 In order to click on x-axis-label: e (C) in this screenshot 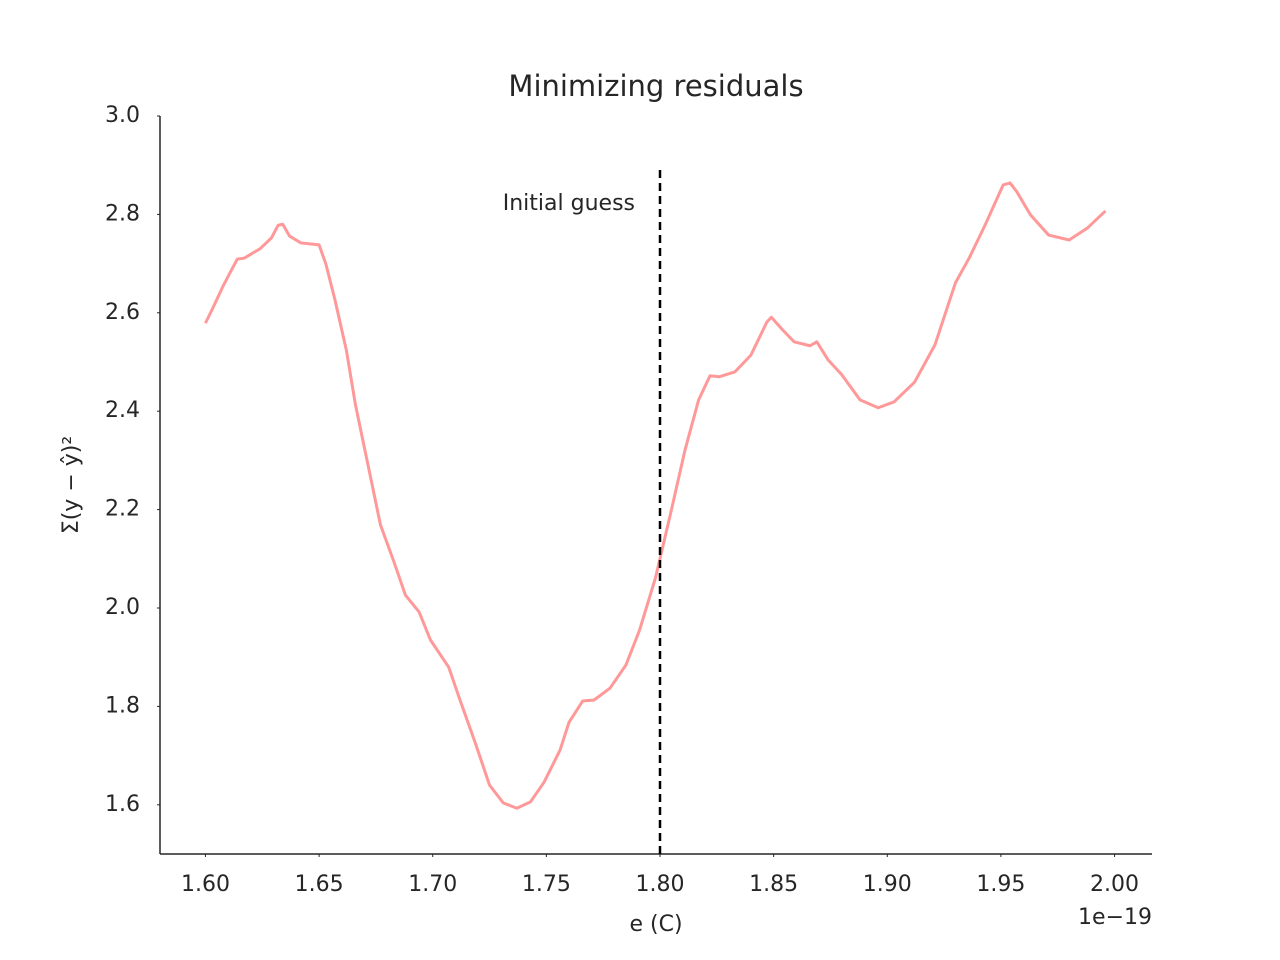, I will do `click(655, 924)`.